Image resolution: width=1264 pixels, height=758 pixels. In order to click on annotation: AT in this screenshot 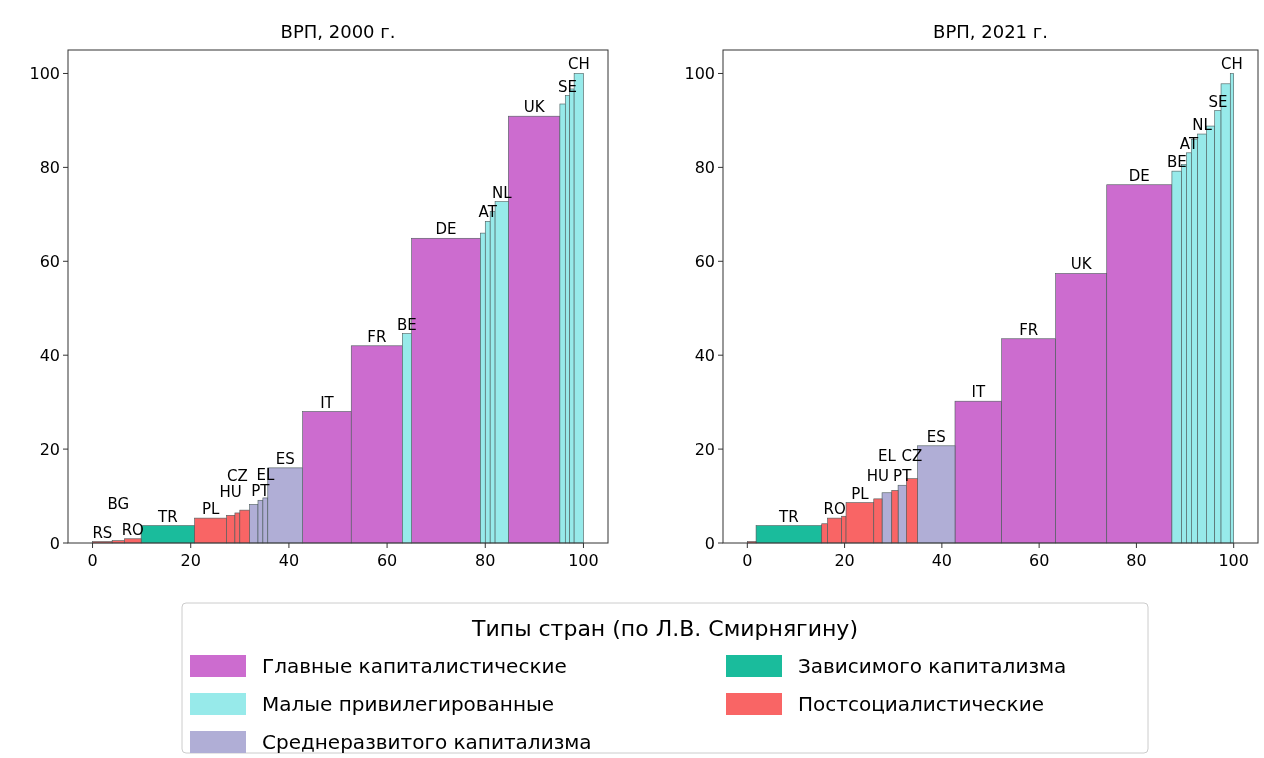, I will do `click(488, 212)`.